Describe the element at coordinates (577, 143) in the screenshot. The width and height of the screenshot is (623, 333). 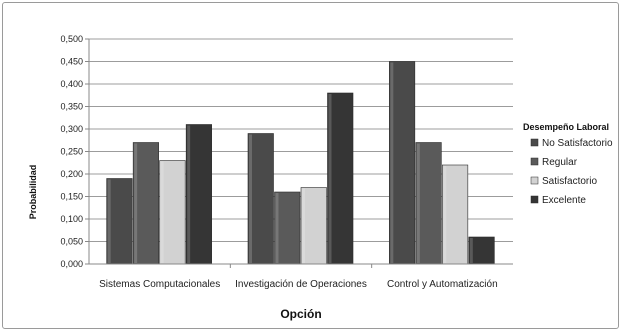
I see `legend-label: No Satisfactorio` at that location.